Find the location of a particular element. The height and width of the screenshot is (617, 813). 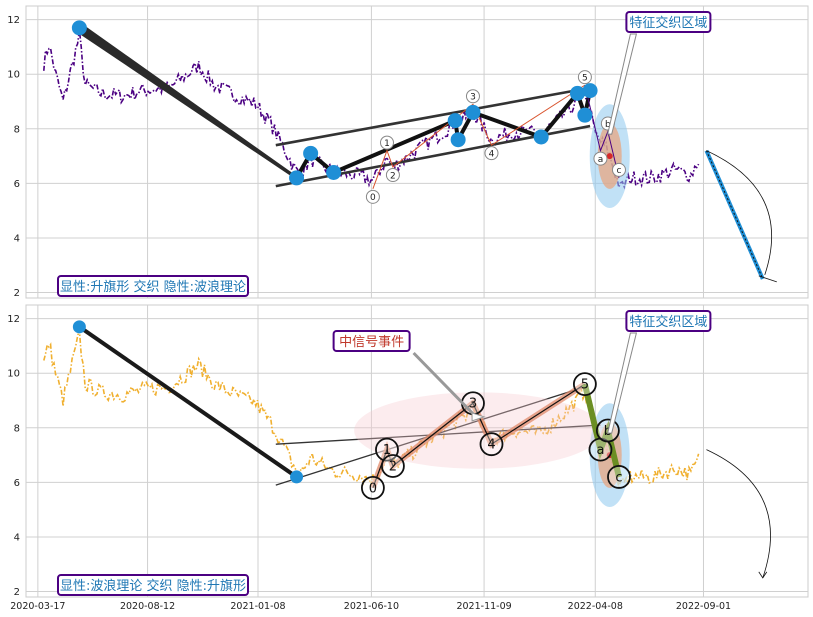

flagpole-band is located at coordinates (188, 100).